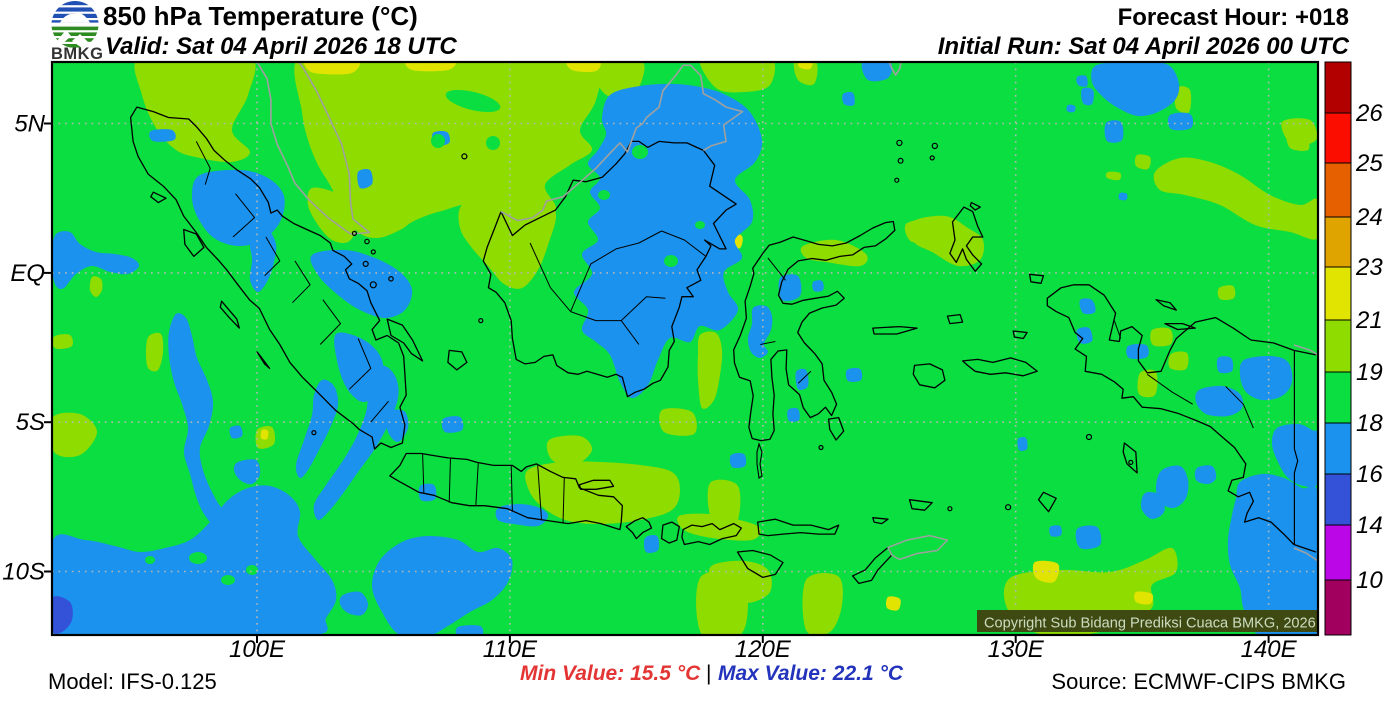 The image size is (1400, 709). Describe the element at coordinates (1233, 17) in the screenshot. I see `svg-text: Forecast Hour: +018` at that location.